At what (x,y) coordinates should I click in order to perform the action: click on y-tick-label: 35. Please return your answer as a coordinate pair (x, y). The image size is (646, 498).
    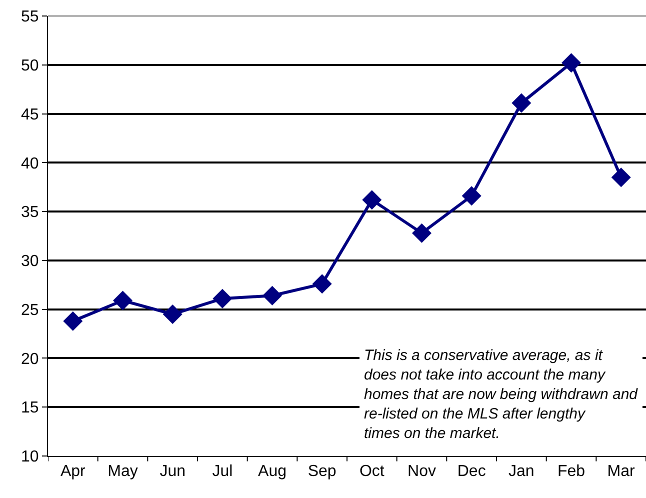
    Looking at the image, I should click on (30, 213).